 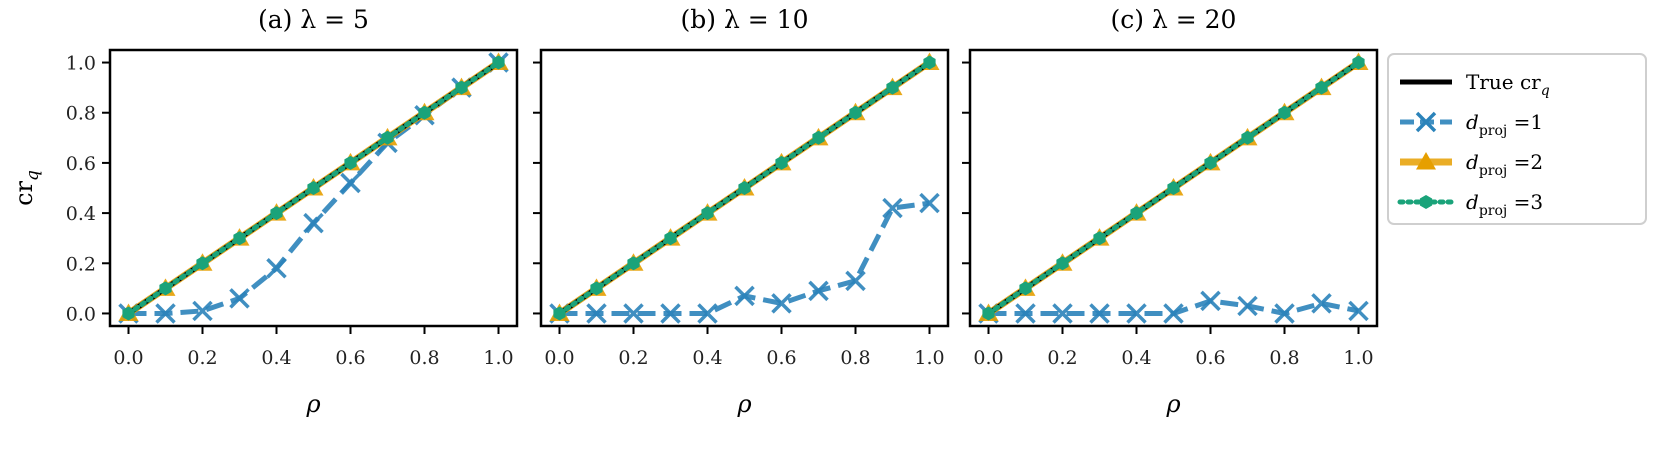 I want to click on legend-label: True crq, so click(x=1508, y=84).